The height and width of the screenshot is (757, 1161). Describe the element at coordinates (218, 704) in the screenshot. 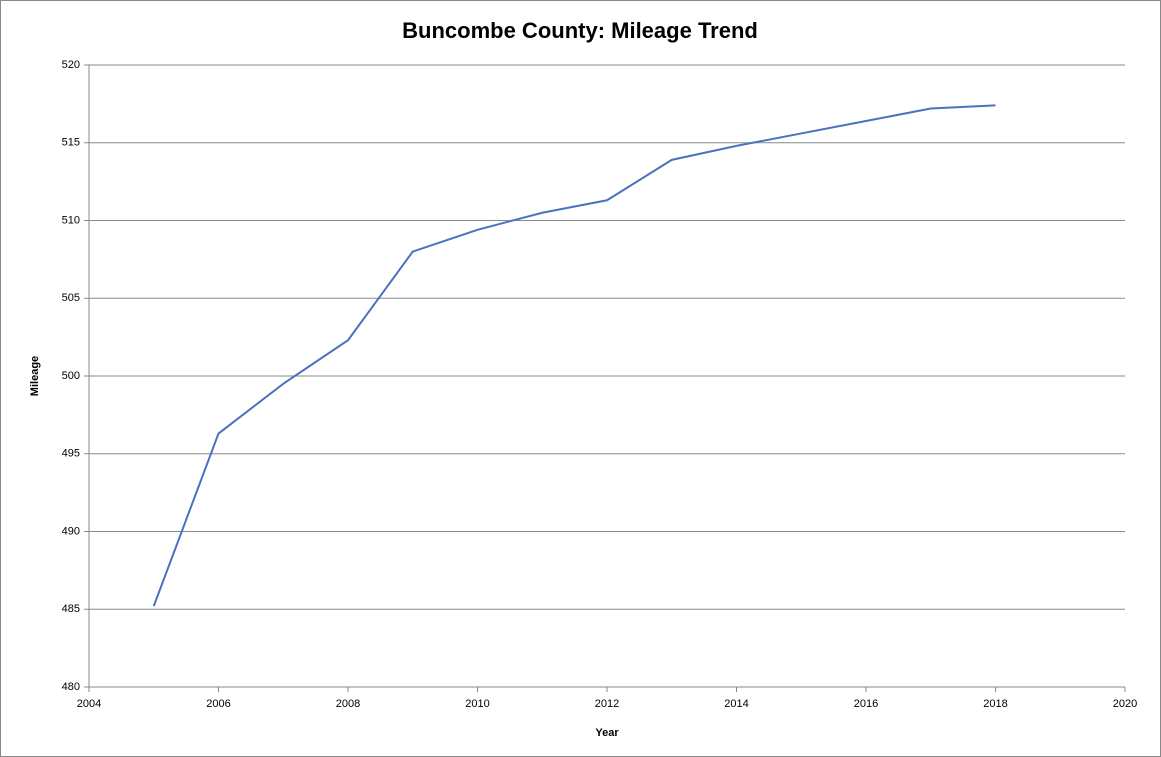

I see `x-tick-label: 2006` at that location.